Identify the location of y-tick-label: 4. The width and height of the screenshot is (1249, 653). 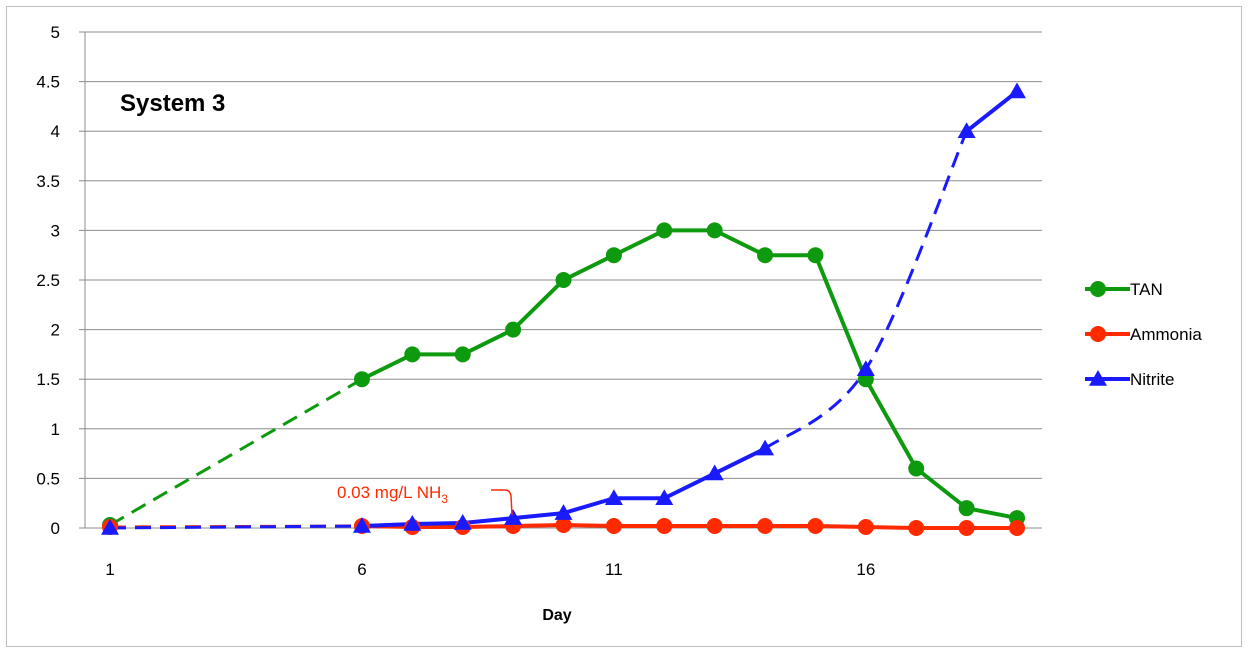
(55, 131).